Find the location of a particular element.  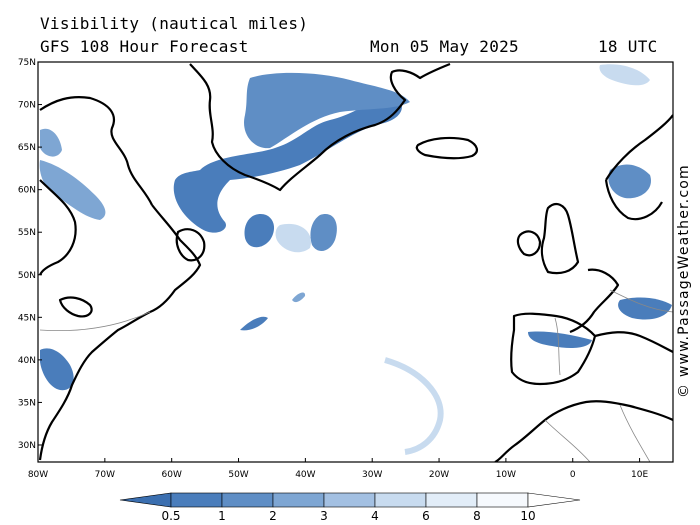

lat-label: 30N is located at coordinates (27, 446).